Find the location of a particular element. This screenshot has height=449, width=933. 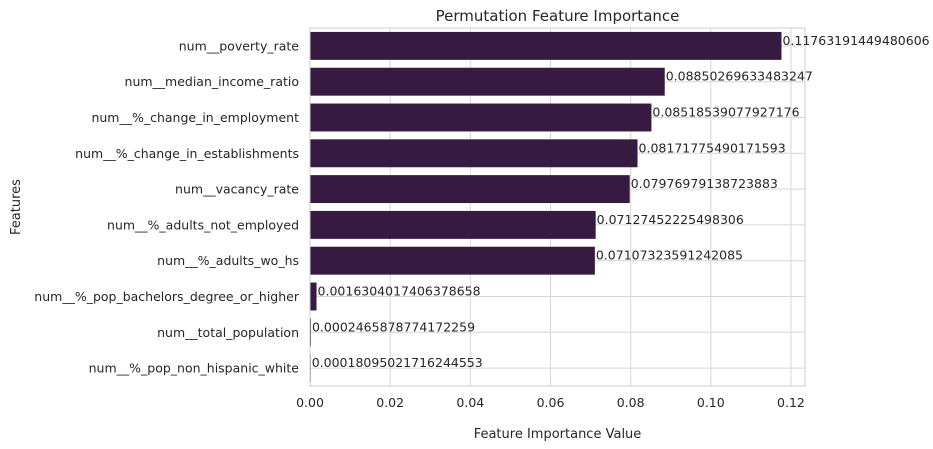

x-tick-label: 0.02 is located at coordinates (390, 402).